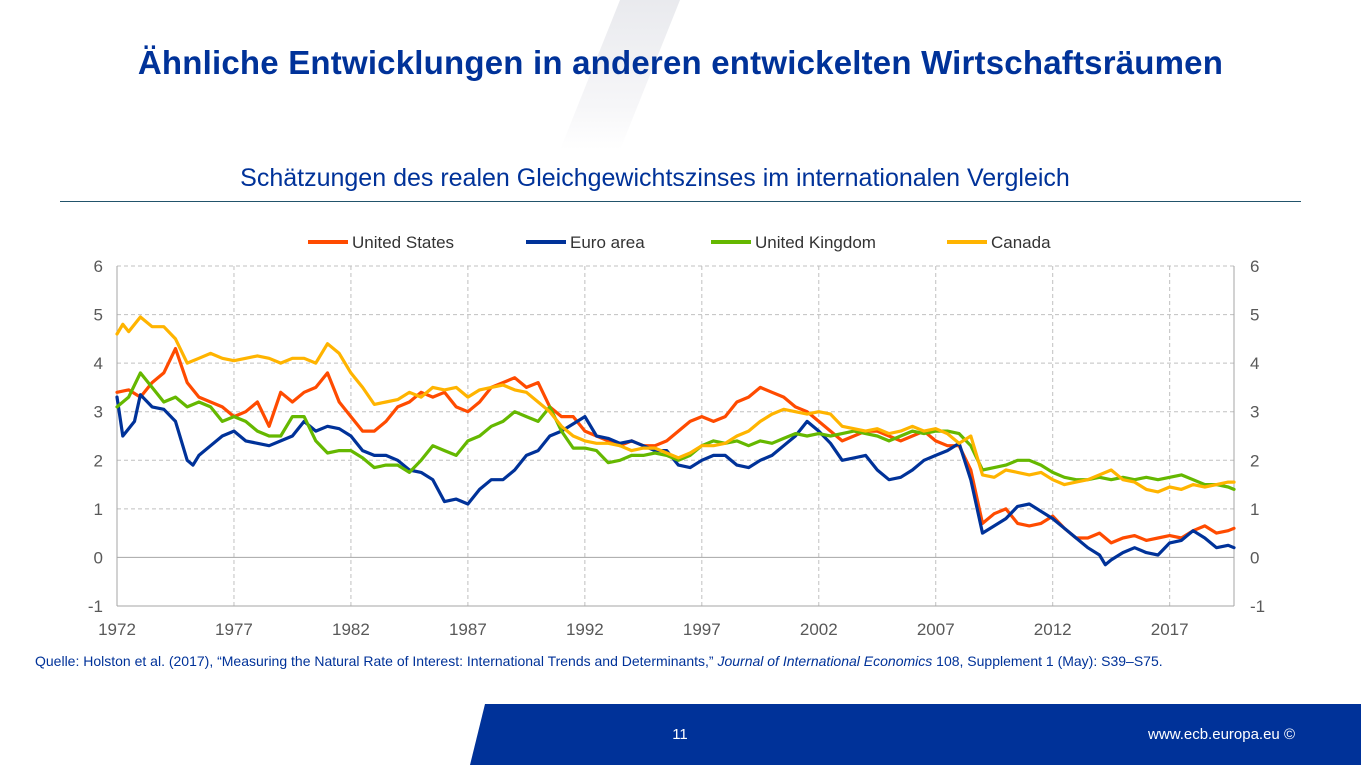 This screenshot has width=1361, height=765. I want to click on x-tick-label: 2007, so click(936, 629).